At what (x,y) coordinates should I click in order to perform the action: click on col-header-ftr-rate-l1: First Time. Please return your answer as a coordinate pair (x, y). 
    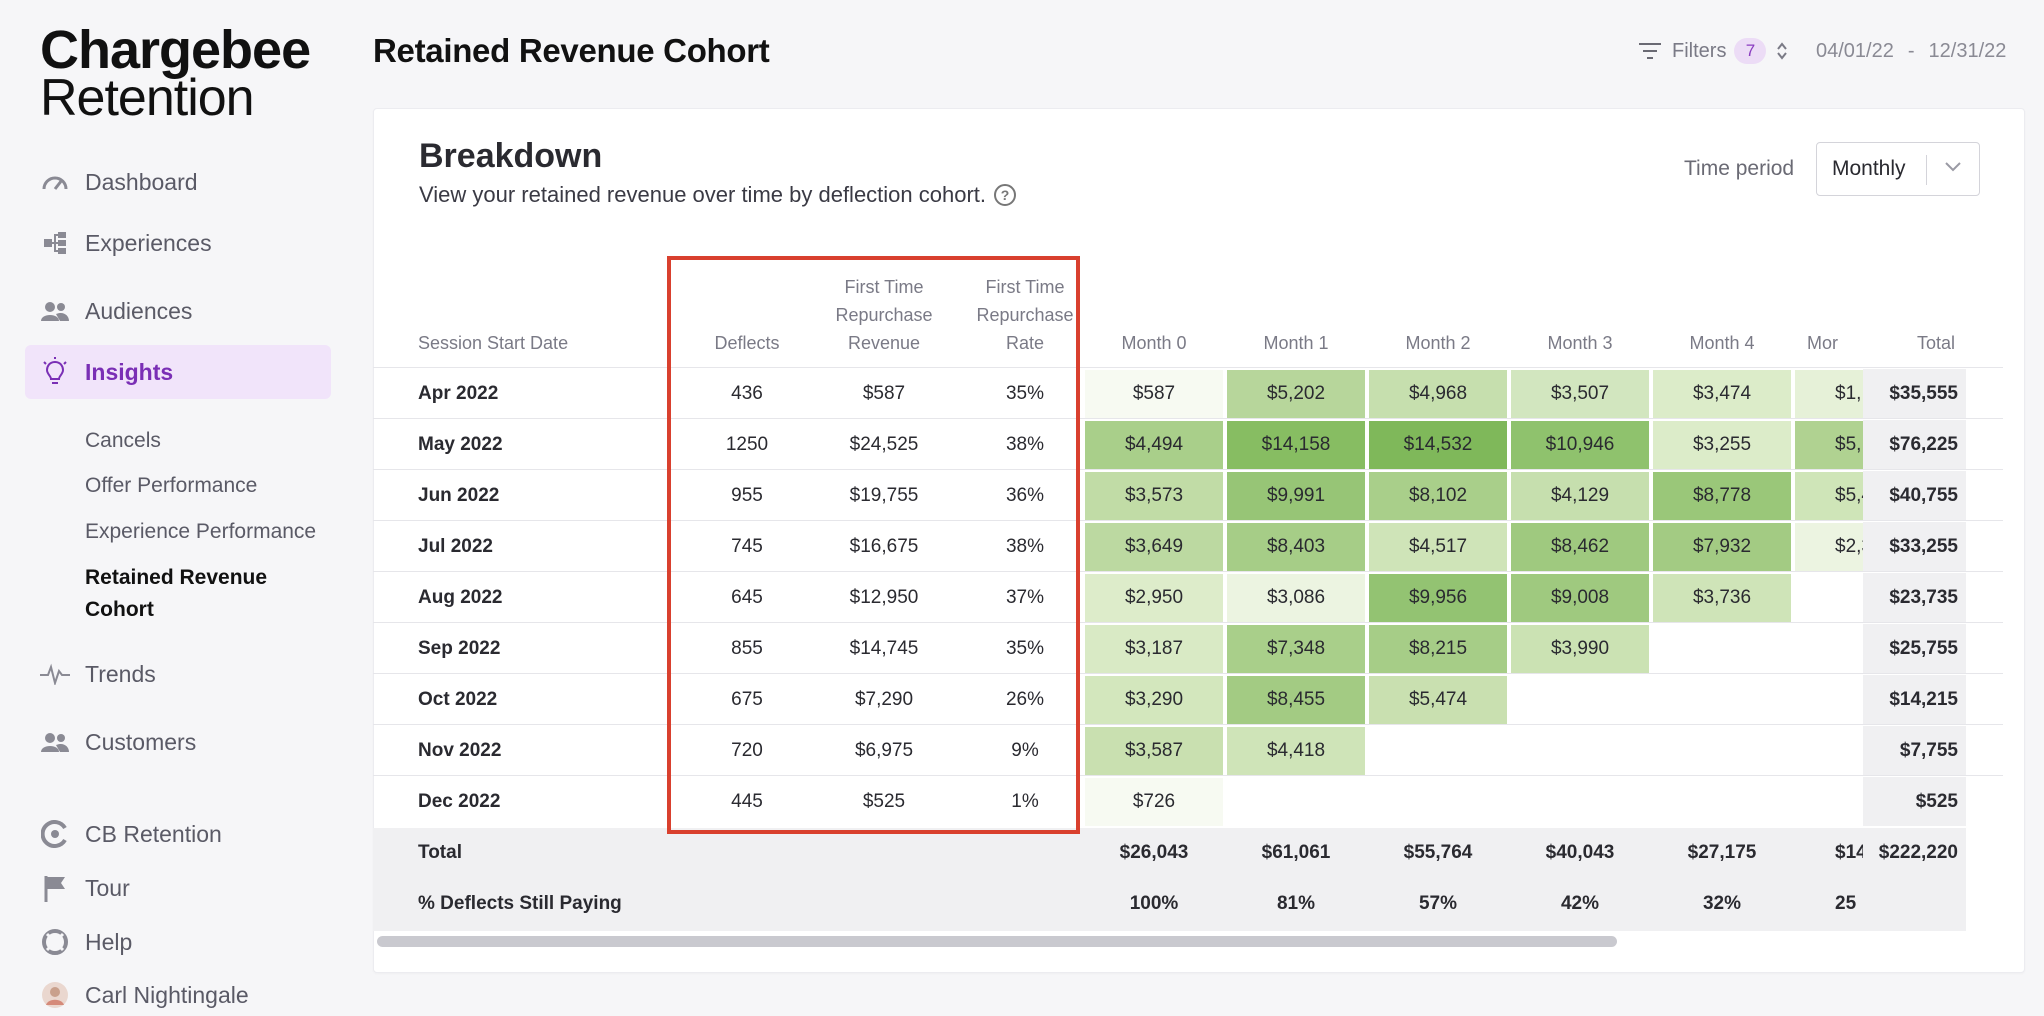
    Looking at the image, I should click on (1025, 287).